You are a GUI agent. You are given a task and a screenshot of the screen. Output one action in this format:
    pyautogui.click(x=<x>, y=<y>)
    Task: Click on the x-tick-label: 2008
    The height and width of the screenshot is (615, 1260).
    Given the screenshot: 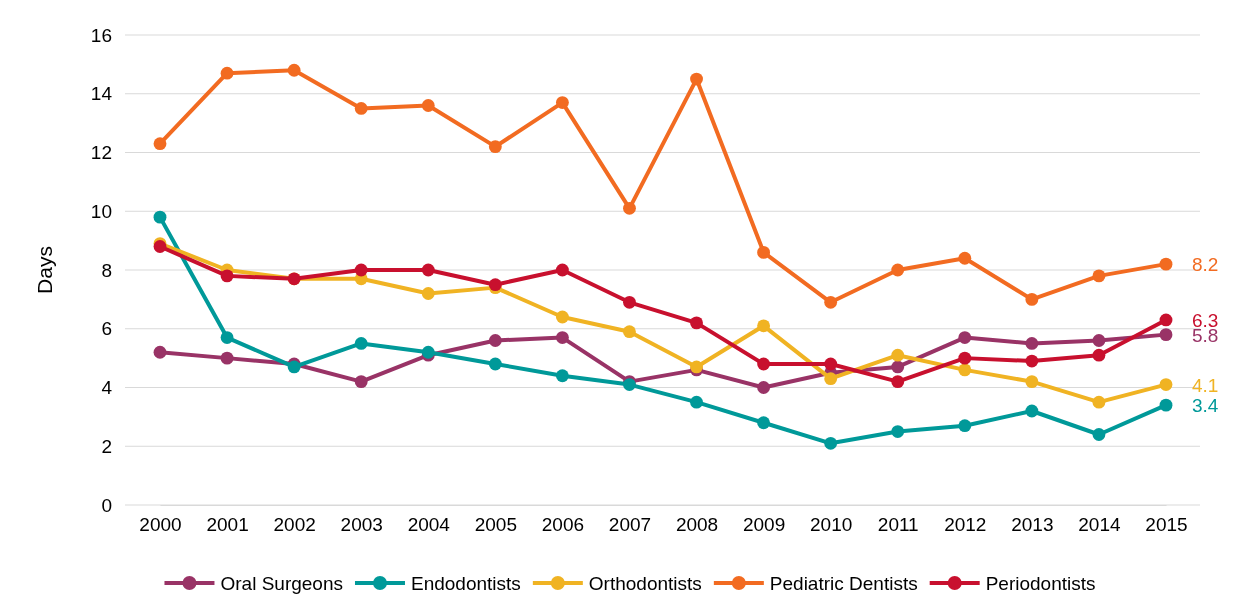 What is the action you would take?
    pyautogui.click(x=697, y=524)
    